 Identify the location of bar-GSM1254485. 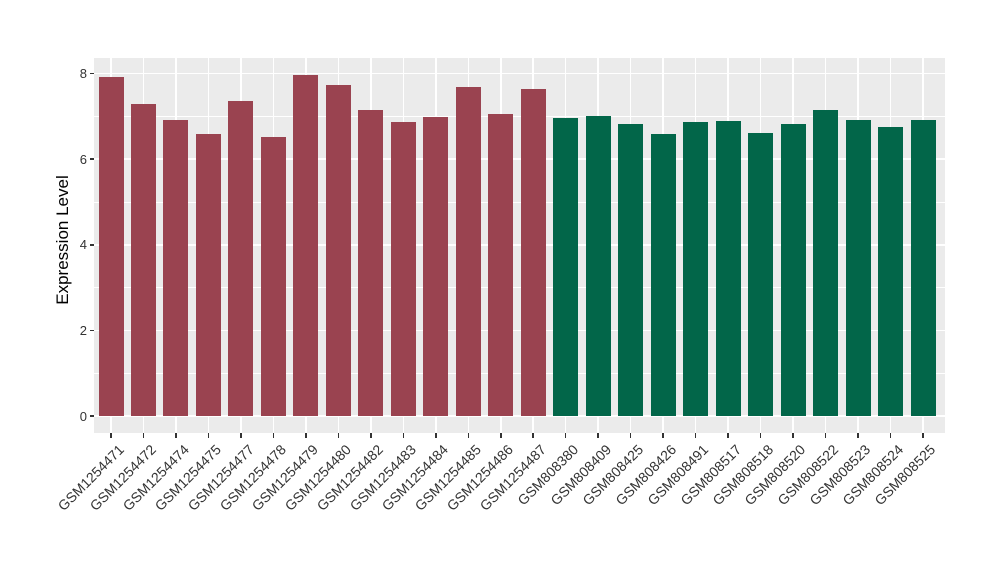
(468, 251).